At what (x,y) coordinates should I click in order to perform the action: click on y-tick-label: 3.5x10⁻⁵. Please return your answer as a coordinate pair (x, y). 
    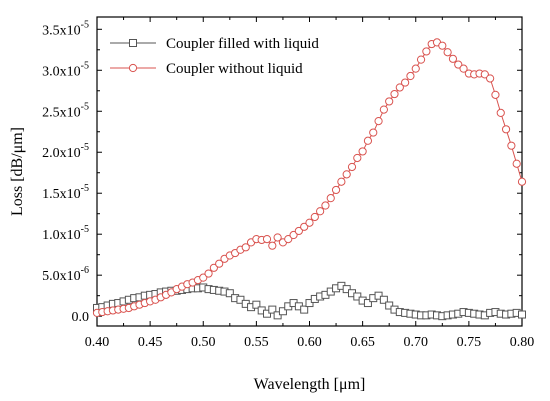
    Looking at the image, I should click on (65, 28).